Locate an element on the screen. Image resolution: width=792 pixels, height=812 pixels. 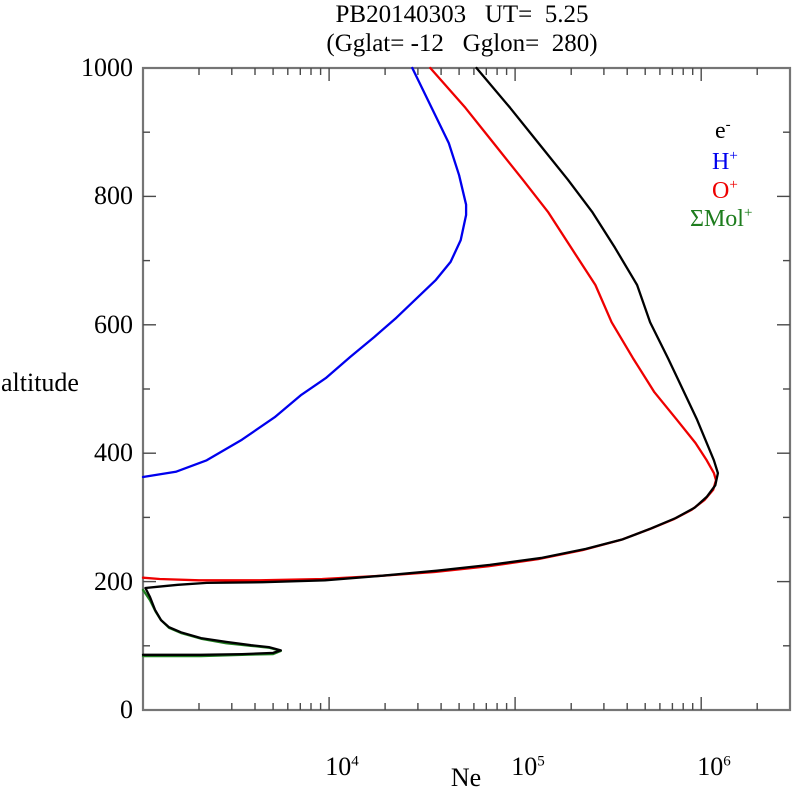
exponent: 4 is located at coordinates (355, 761).